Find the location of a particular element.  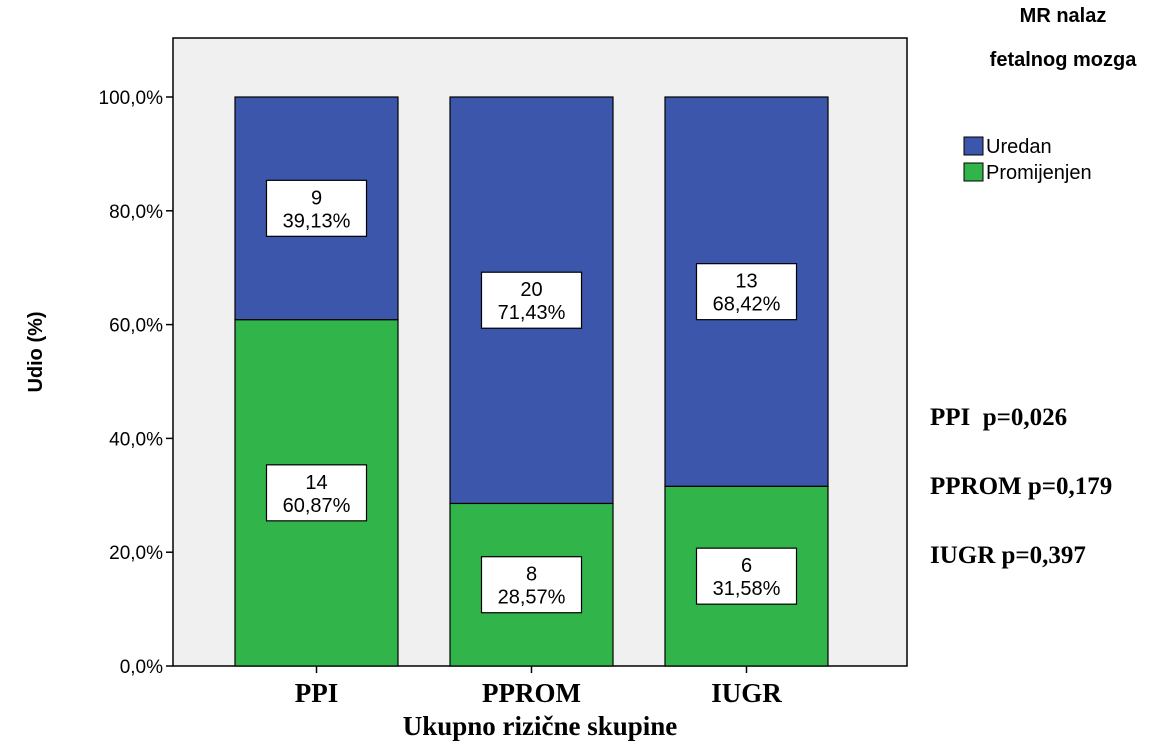

data-label-percent: 28,57% is located at coordinates (532, 598).